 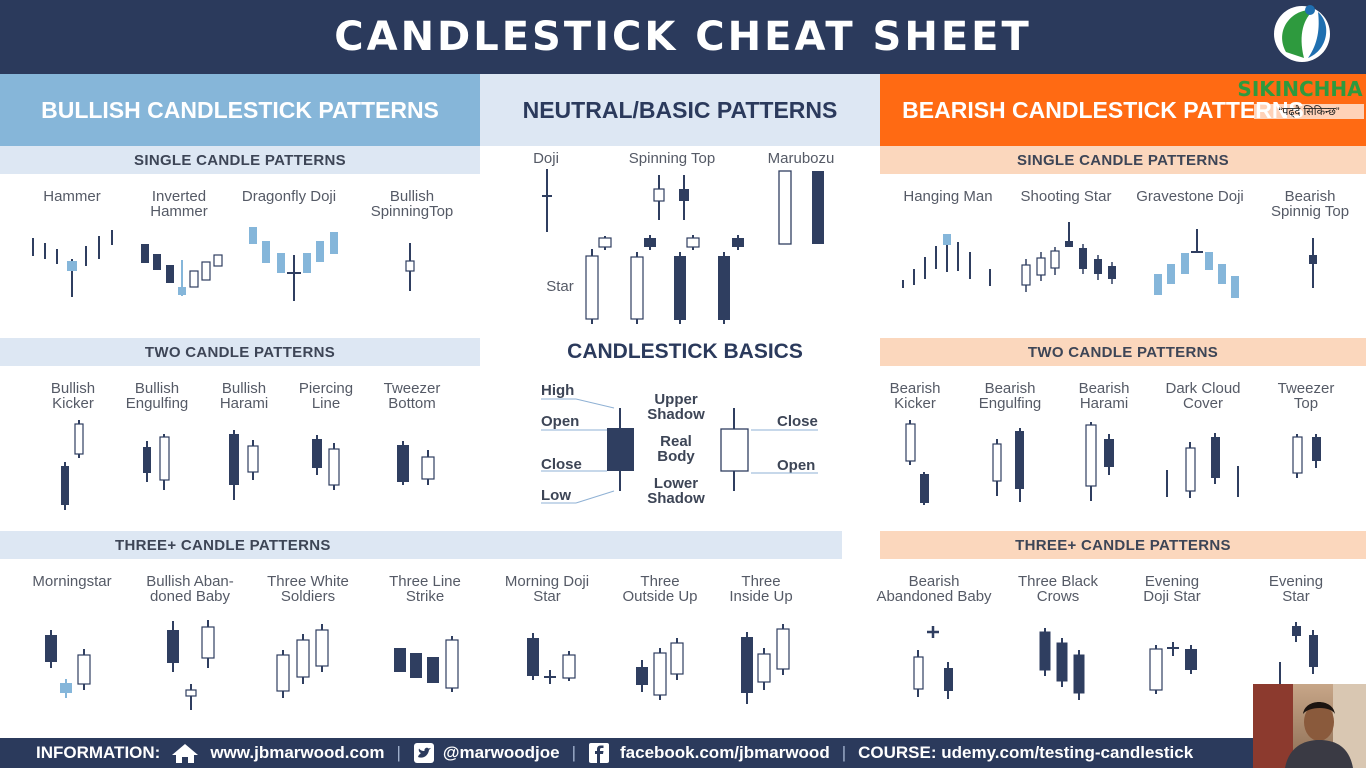 What do you see at coordinates (547, 200) in the screenshot?
I see `doji-pattern` at bounding box center [547, 200].